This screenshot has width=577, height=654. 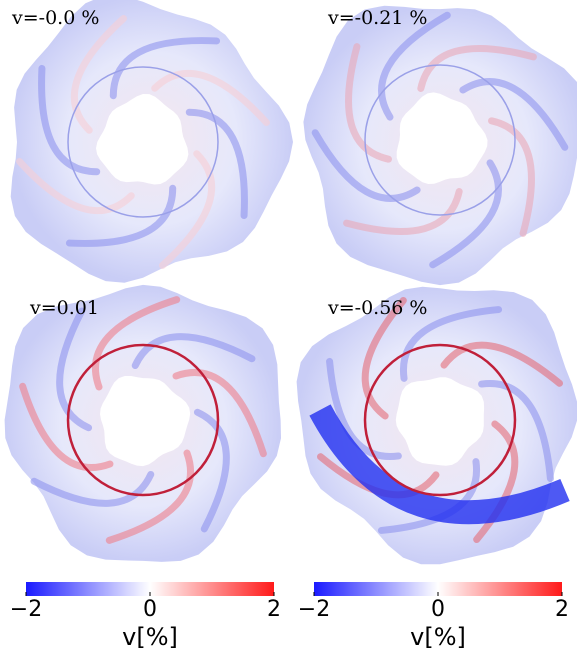 I want to click on blue-band, so click(x=439, y=464).